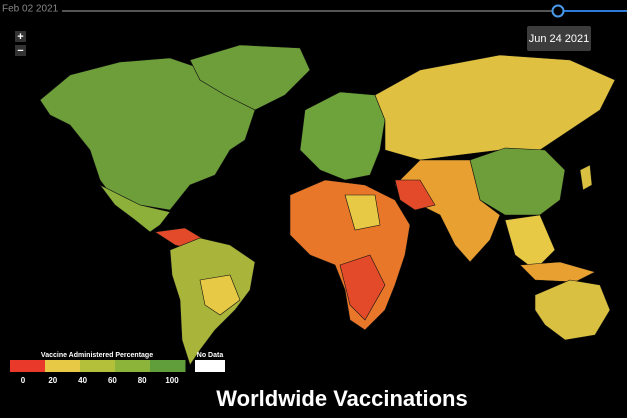 The height and width of the screenshot is (418, 627). Describe the element at coordinates (147, 134) in the screenshot. I see `north-america` at that location.